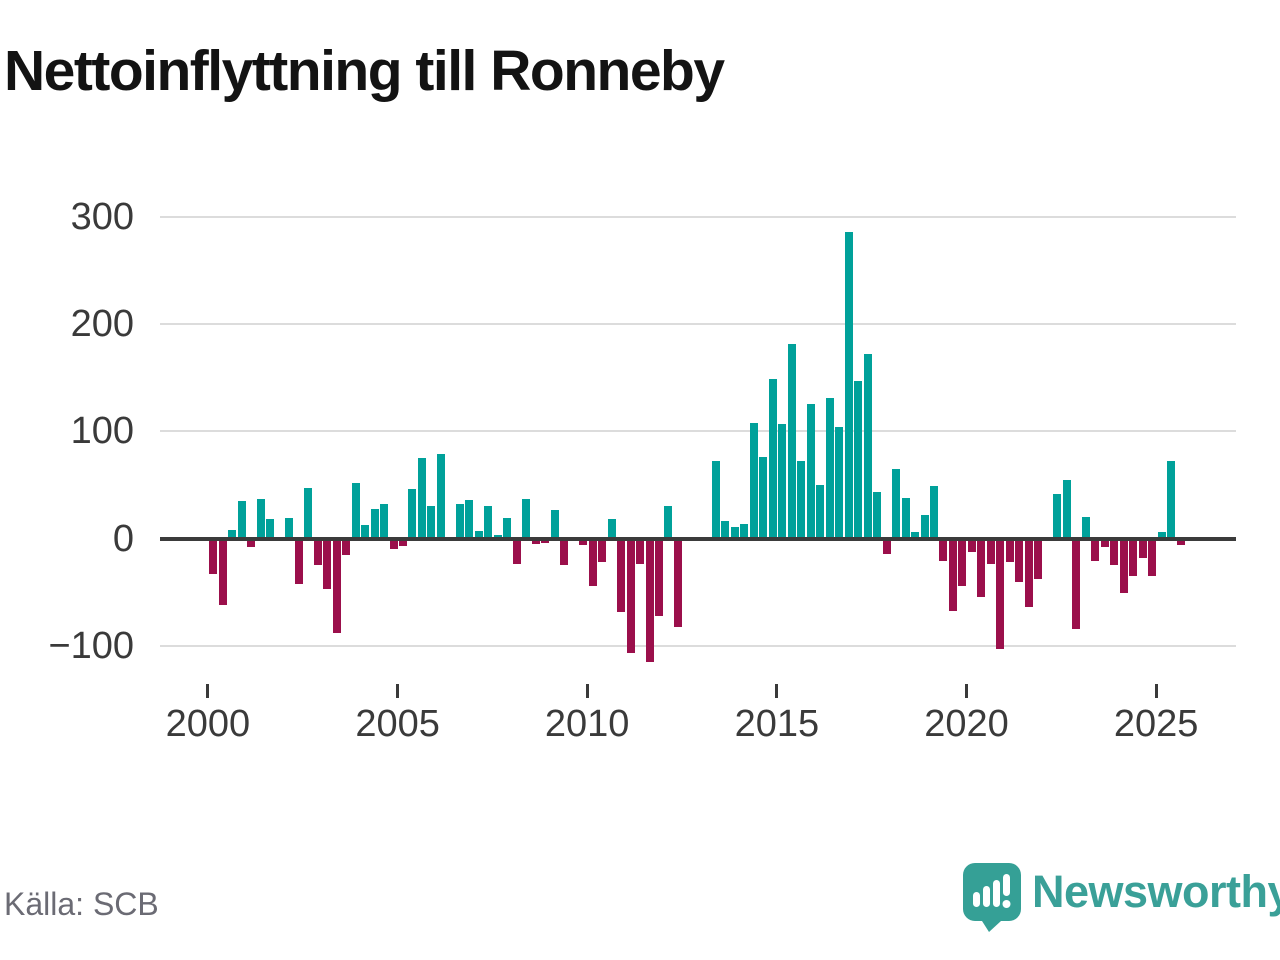  What do you see at coordinates (587, 724) in the screenshot?
I see `x-axis-label: 2010` at bounding box center [587, 724].